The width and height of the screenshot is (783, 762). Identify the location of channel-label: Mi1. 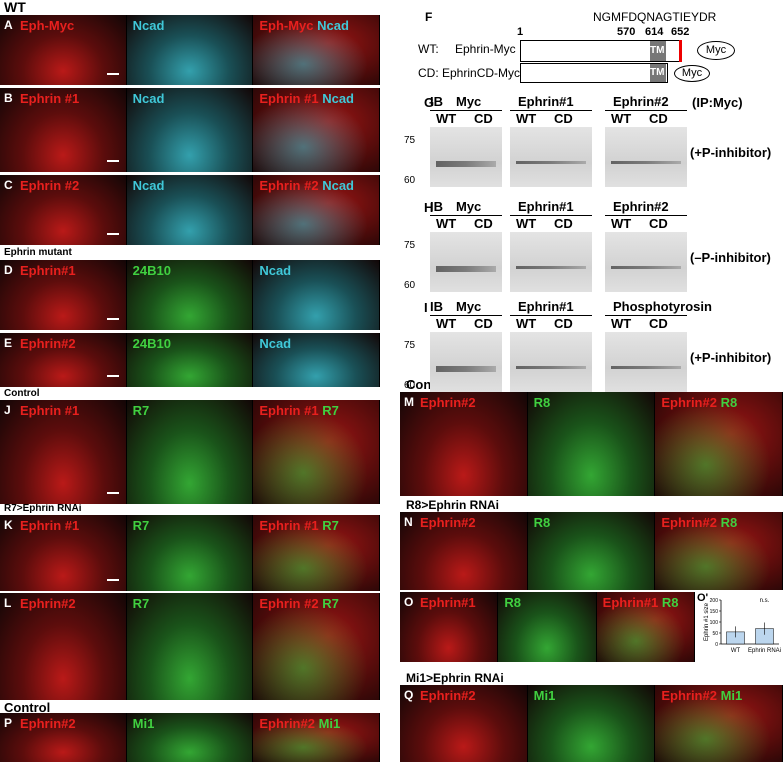
(545, 695).